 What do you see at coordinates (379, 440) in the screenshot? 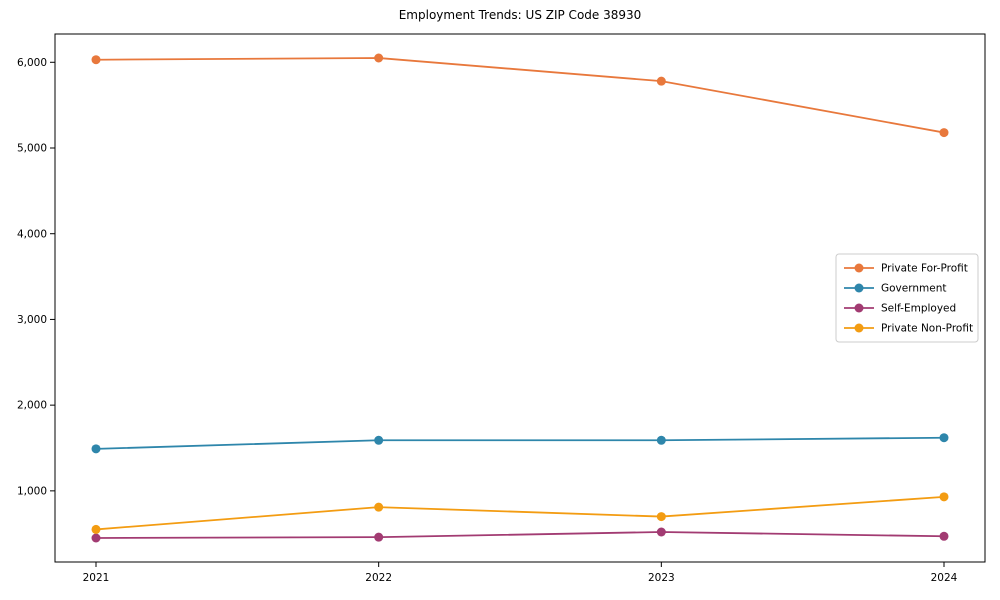
I see `data-point-government-2022` at bounding box center [379, 440].